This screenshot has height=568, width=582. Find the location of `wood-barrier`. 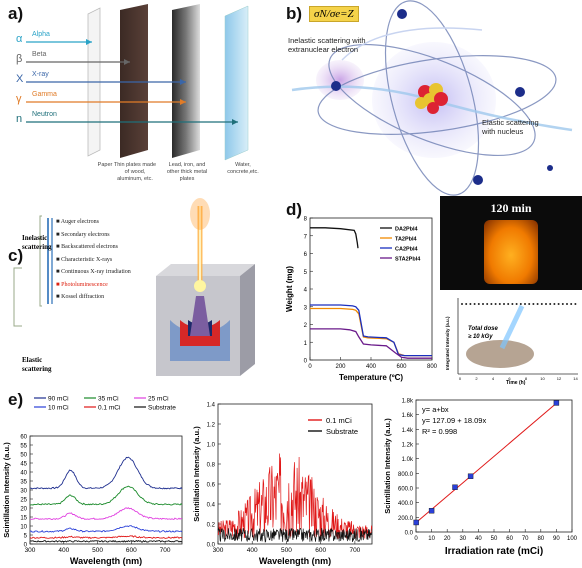

wood-barrier is located at coordinates (134, 81).